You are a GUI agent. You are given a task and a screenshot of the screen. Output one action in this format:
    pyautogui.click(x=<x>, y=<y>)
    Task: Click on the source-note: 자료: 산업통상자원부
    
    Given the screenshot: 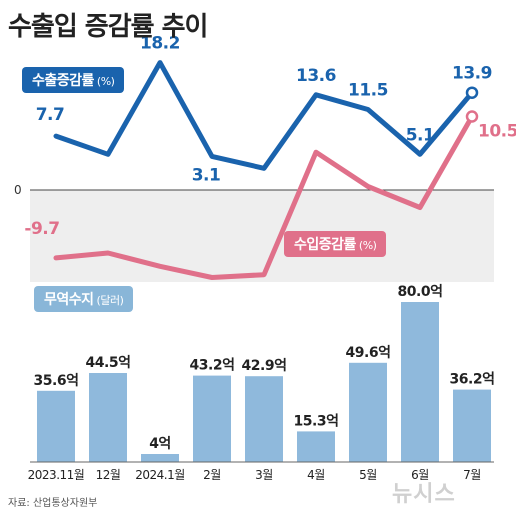 What is the action you would take?
    pyautogui.click(x=53, y=503)
    